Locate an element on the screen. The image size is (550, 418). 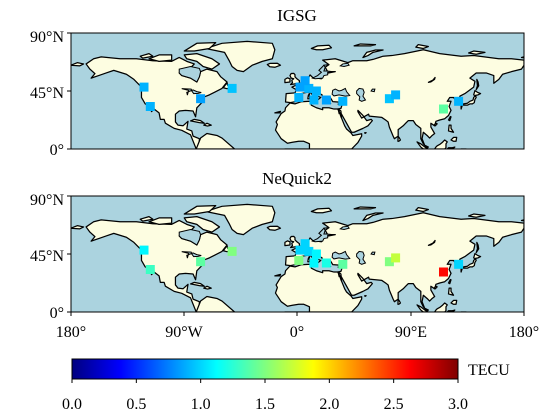
landmass-franz-josef is located at coordinates (364, 45).